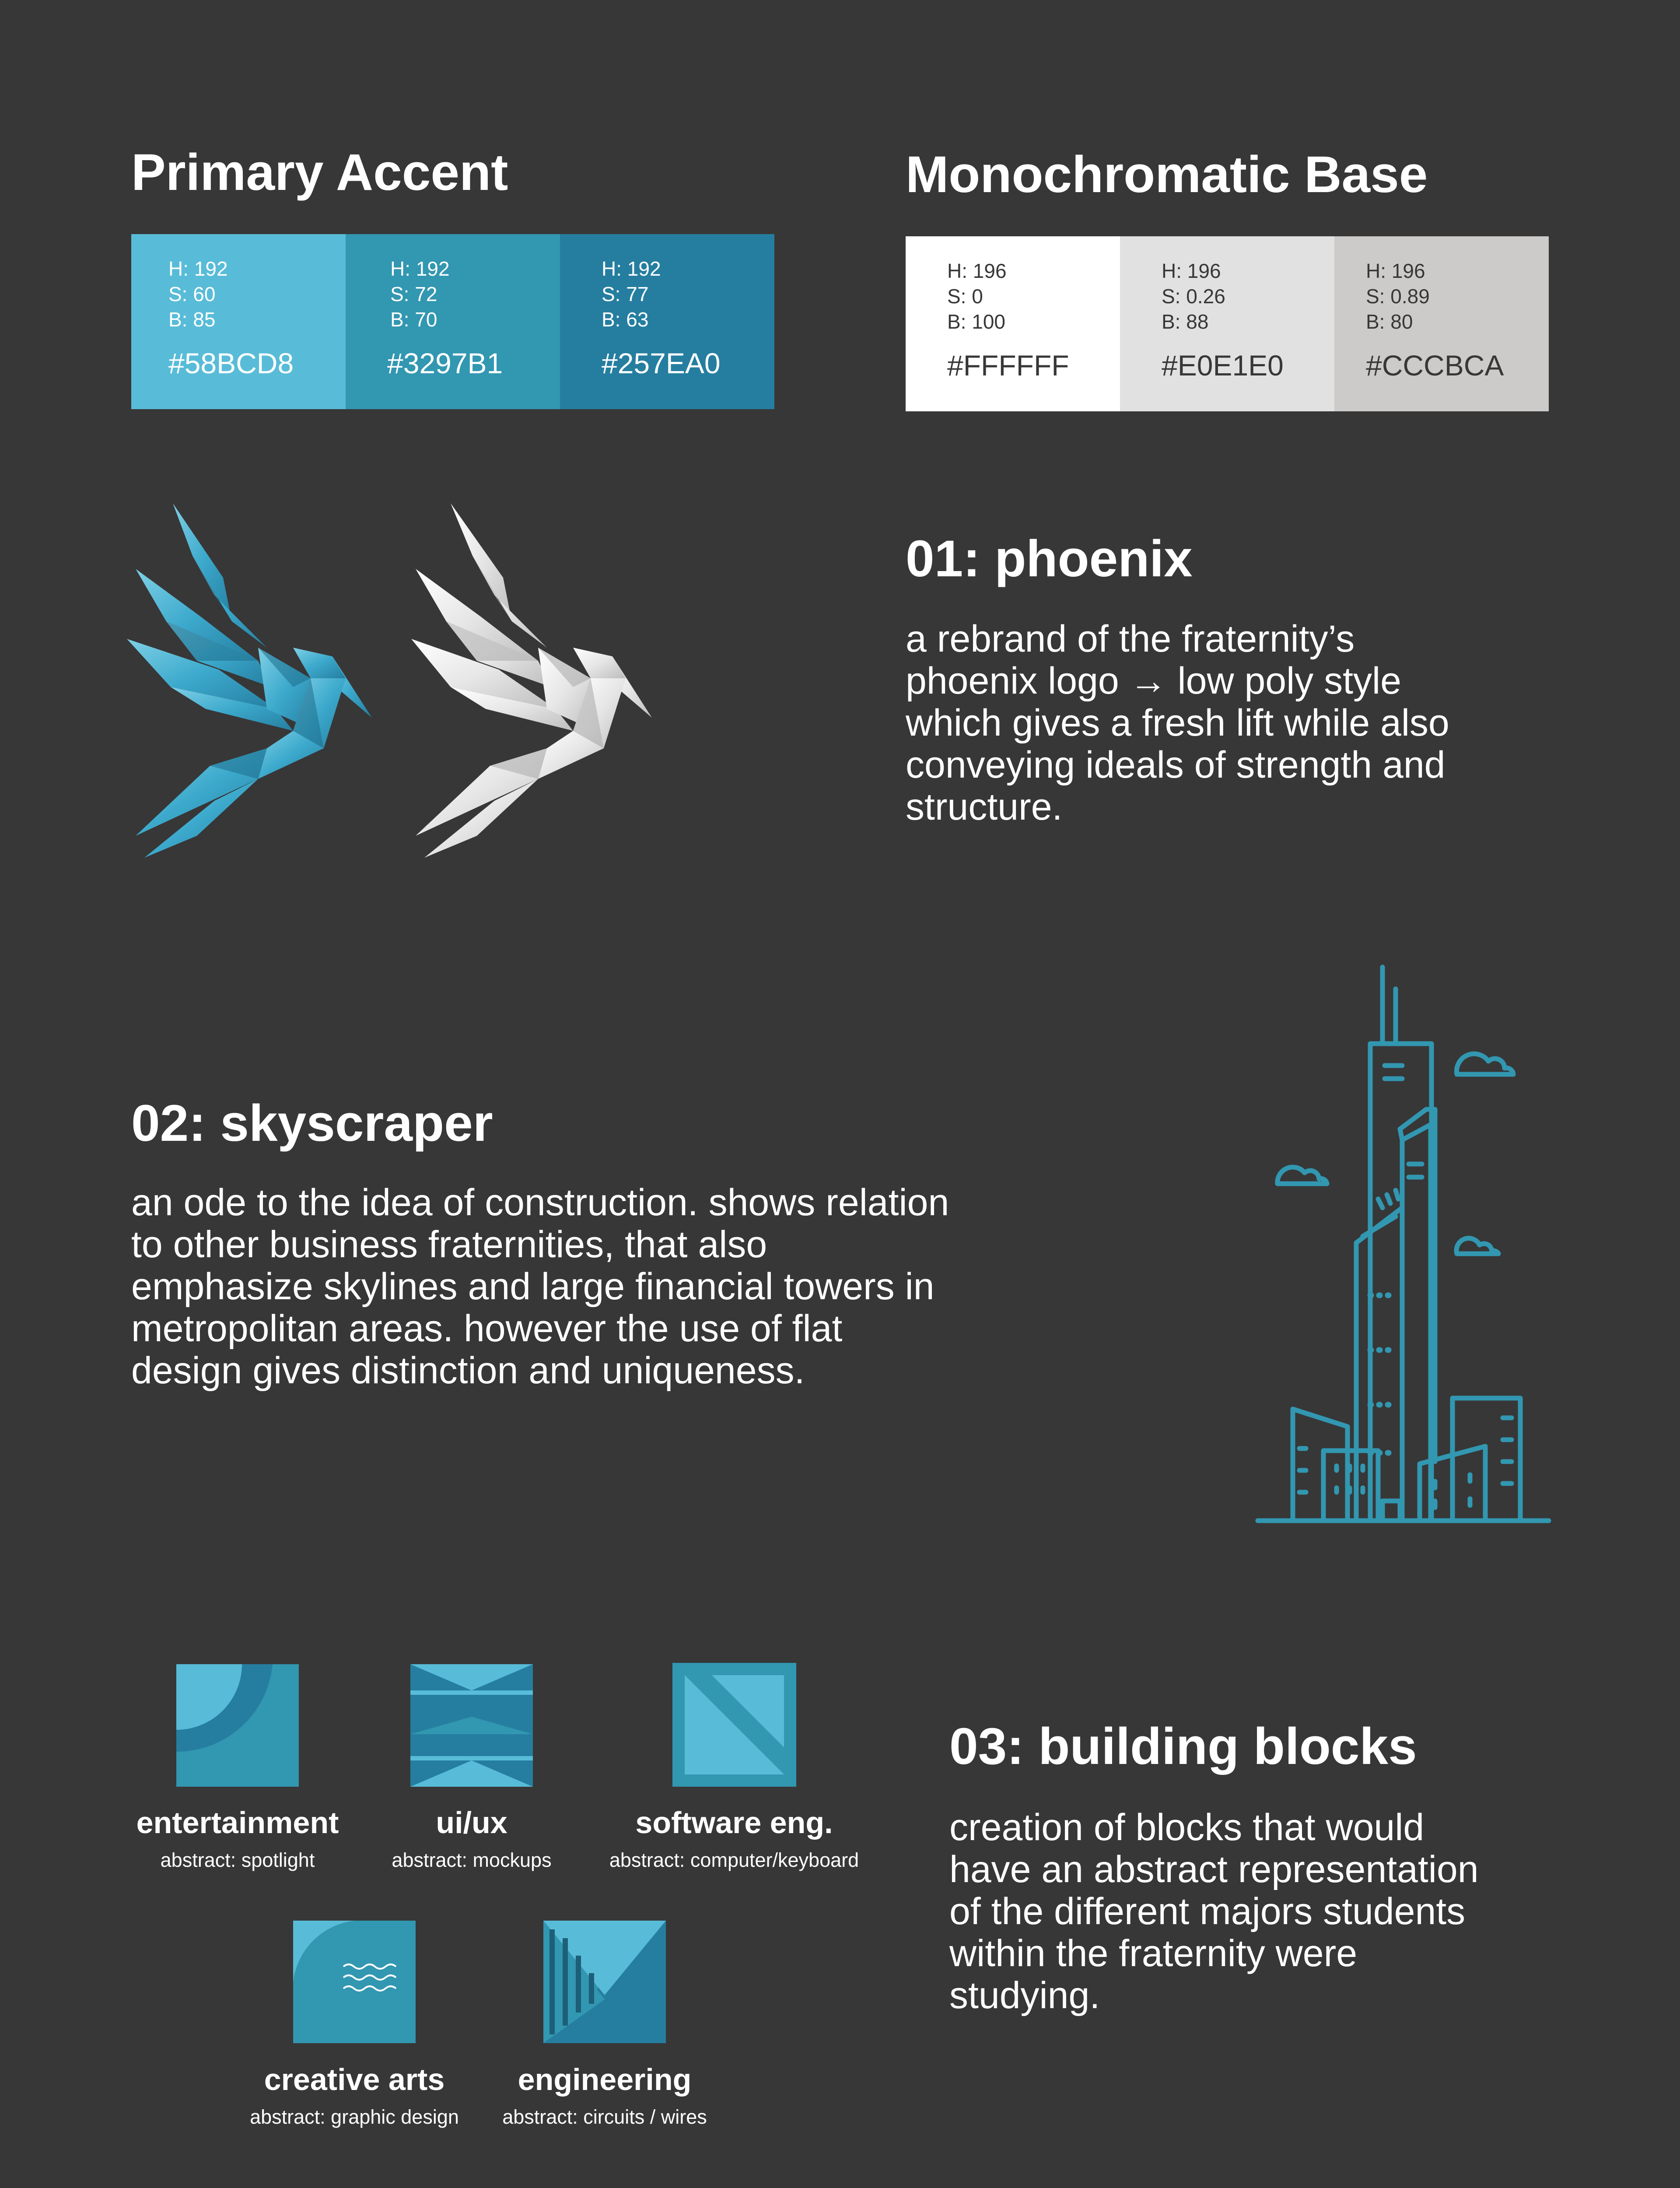  What do you see at coordinates (1398, 296) in the screenshot?
I see `swatch-s: S: 0.89` at bounding box center [1398, 296].